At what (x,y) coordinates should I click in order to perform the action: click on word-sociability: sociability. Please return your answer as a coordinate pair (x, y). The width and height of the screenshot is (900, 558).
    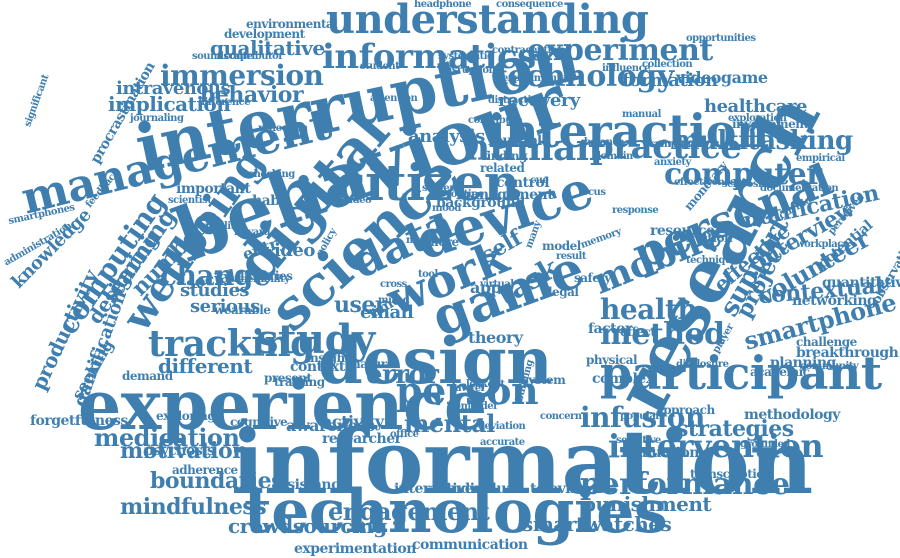
    Looking at the image, I should click on (214, 226).